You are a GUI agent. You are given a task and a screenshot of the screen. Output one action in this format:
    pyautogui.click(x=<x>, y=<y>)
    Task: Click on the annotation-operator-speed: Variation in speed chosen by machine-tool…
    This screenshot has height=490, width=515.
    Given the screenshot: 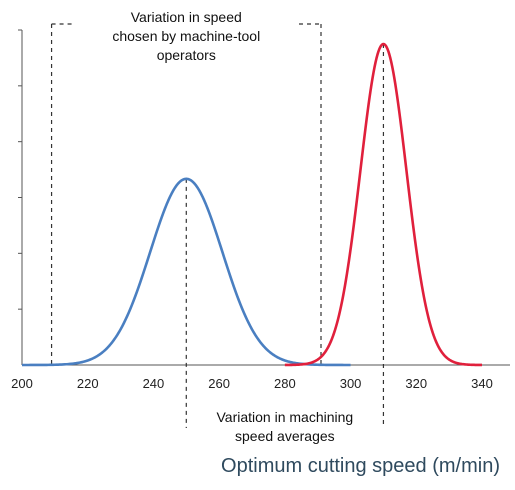 What is the action you would take?
    pyautogui.click(x=186, y=36)
    